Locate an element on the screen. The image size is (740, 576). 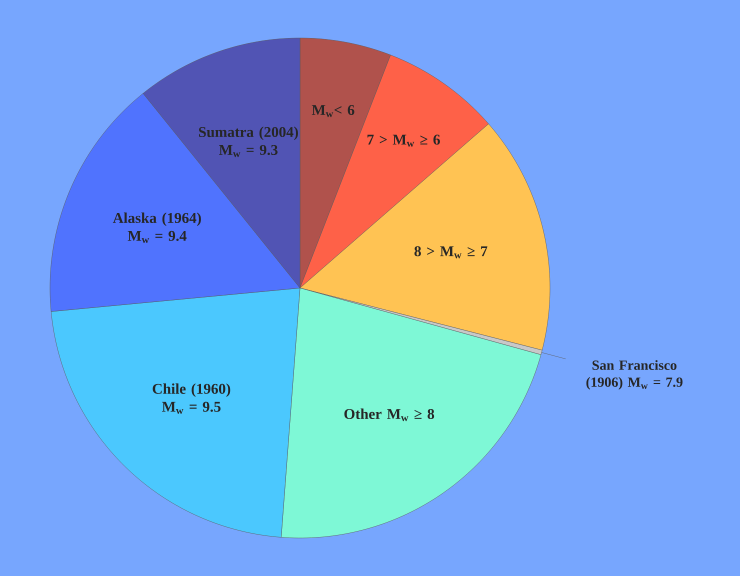
slice-label: San Francisco (1906) M$_{w}$ = 7.9 is located at coordinates (634, 375).